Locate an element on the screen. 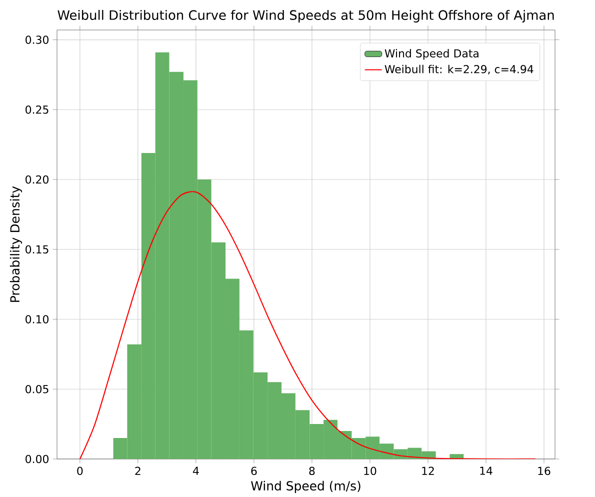 This screenshot has width=595, height=497. legend-label: Wind Speed Data is located at coordinates (431, 54).